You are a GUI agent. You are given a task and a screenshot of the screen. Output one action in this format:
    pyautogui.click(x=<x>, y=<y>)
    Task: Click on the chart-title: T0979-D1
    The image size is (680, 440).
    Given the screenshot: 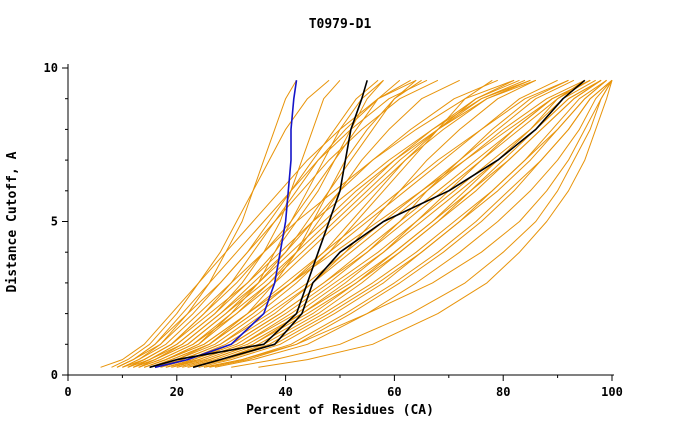 What is the action you would take?
    pyautogui.click(x=340, y=24)
    